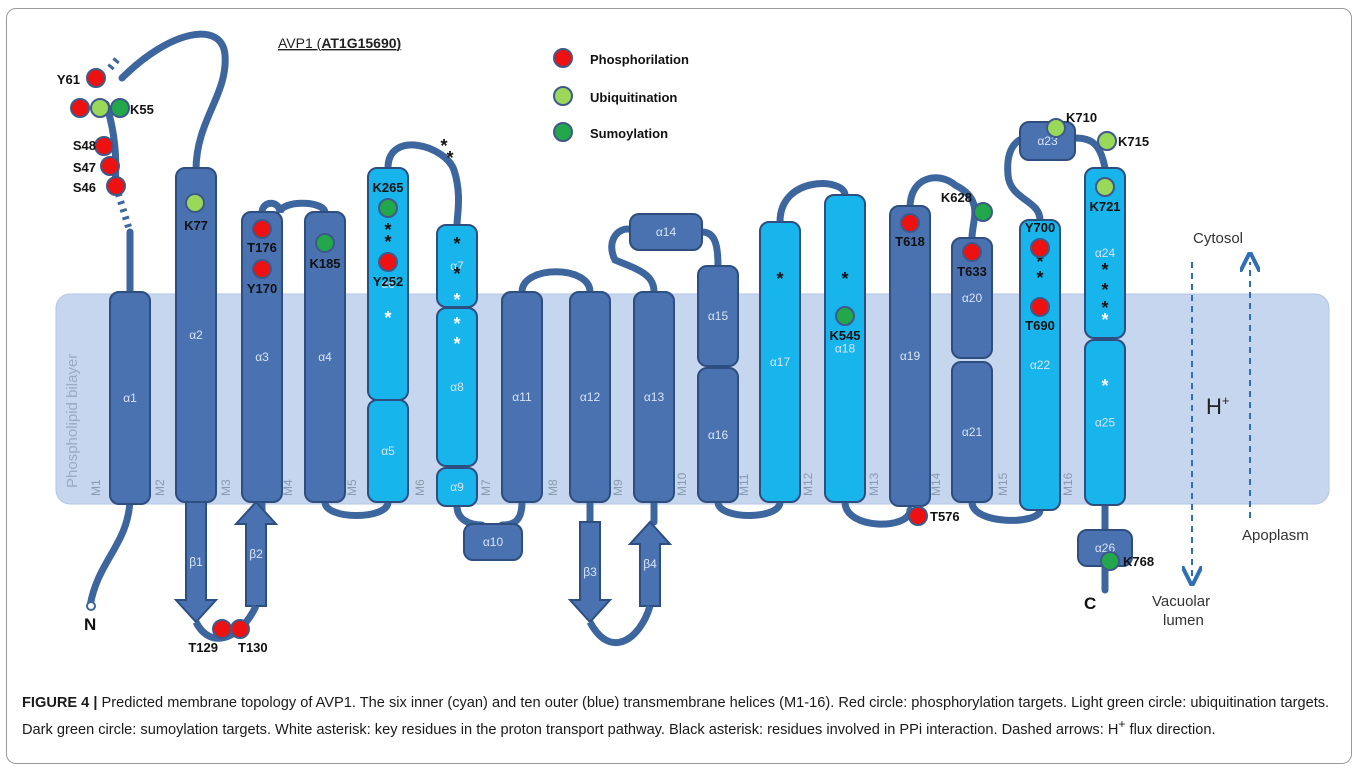 The height and width of the screenshot is (773, 1358). Describe the element at coordinates (387, 230) in the screenshot. I see `asterisk-2: *` at that location.